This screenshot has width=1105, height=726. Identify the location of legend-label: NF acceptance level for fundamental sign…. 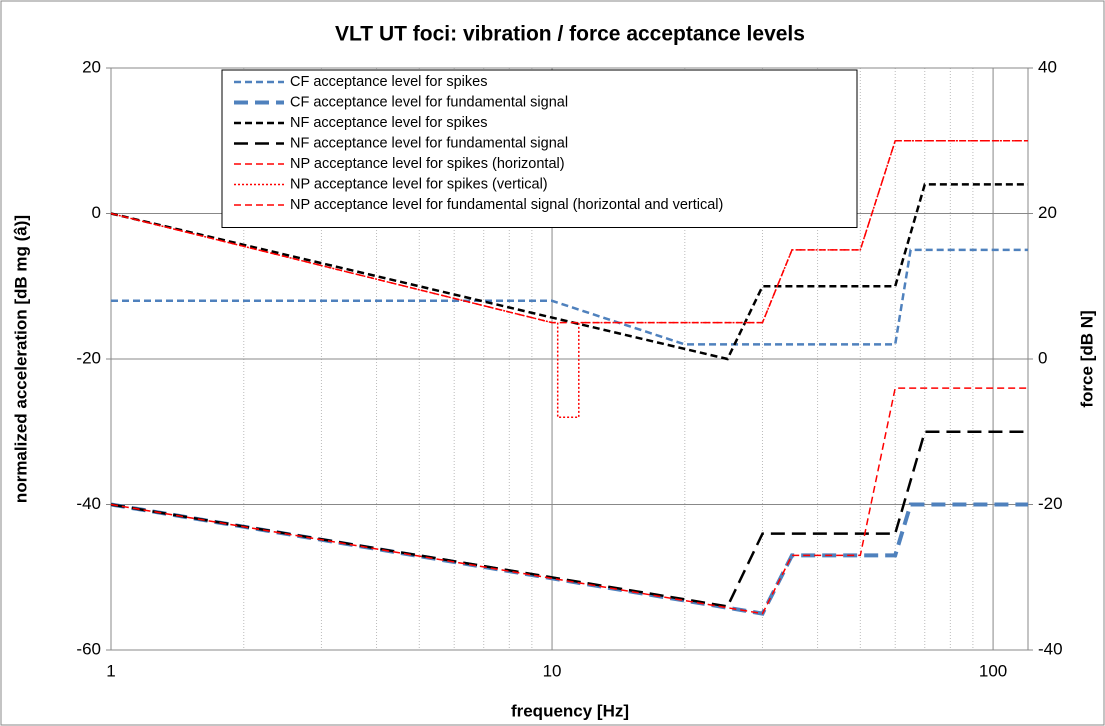
(429, 143).